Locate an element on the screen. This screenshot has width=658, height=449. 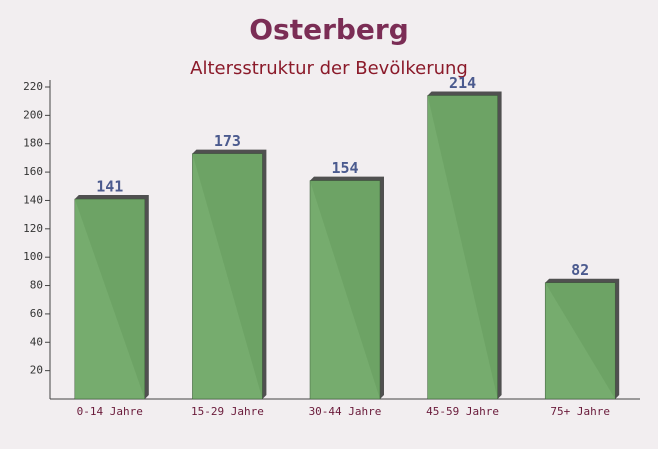
chart-subtitle: Altersstruktur der Bevölkerung is located at coordinates (329, 68).